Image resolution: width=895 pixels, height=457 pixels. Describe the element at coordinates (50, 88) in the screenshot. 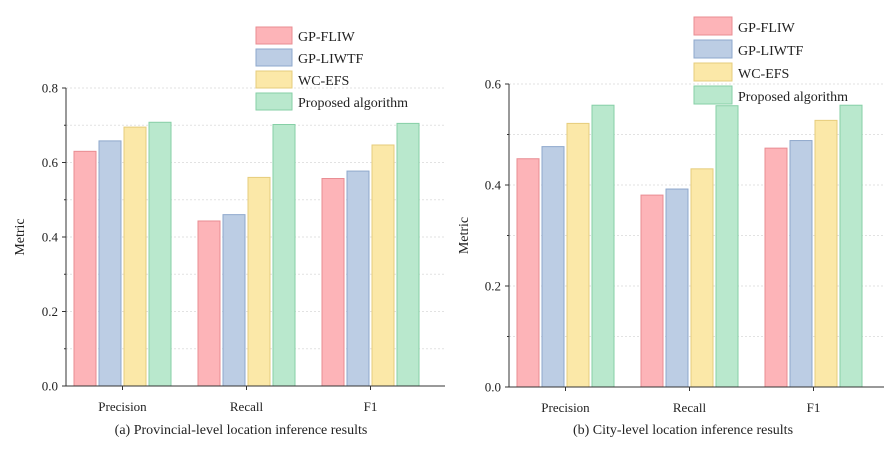

I see `y-tick-label: 0.8` at that location.